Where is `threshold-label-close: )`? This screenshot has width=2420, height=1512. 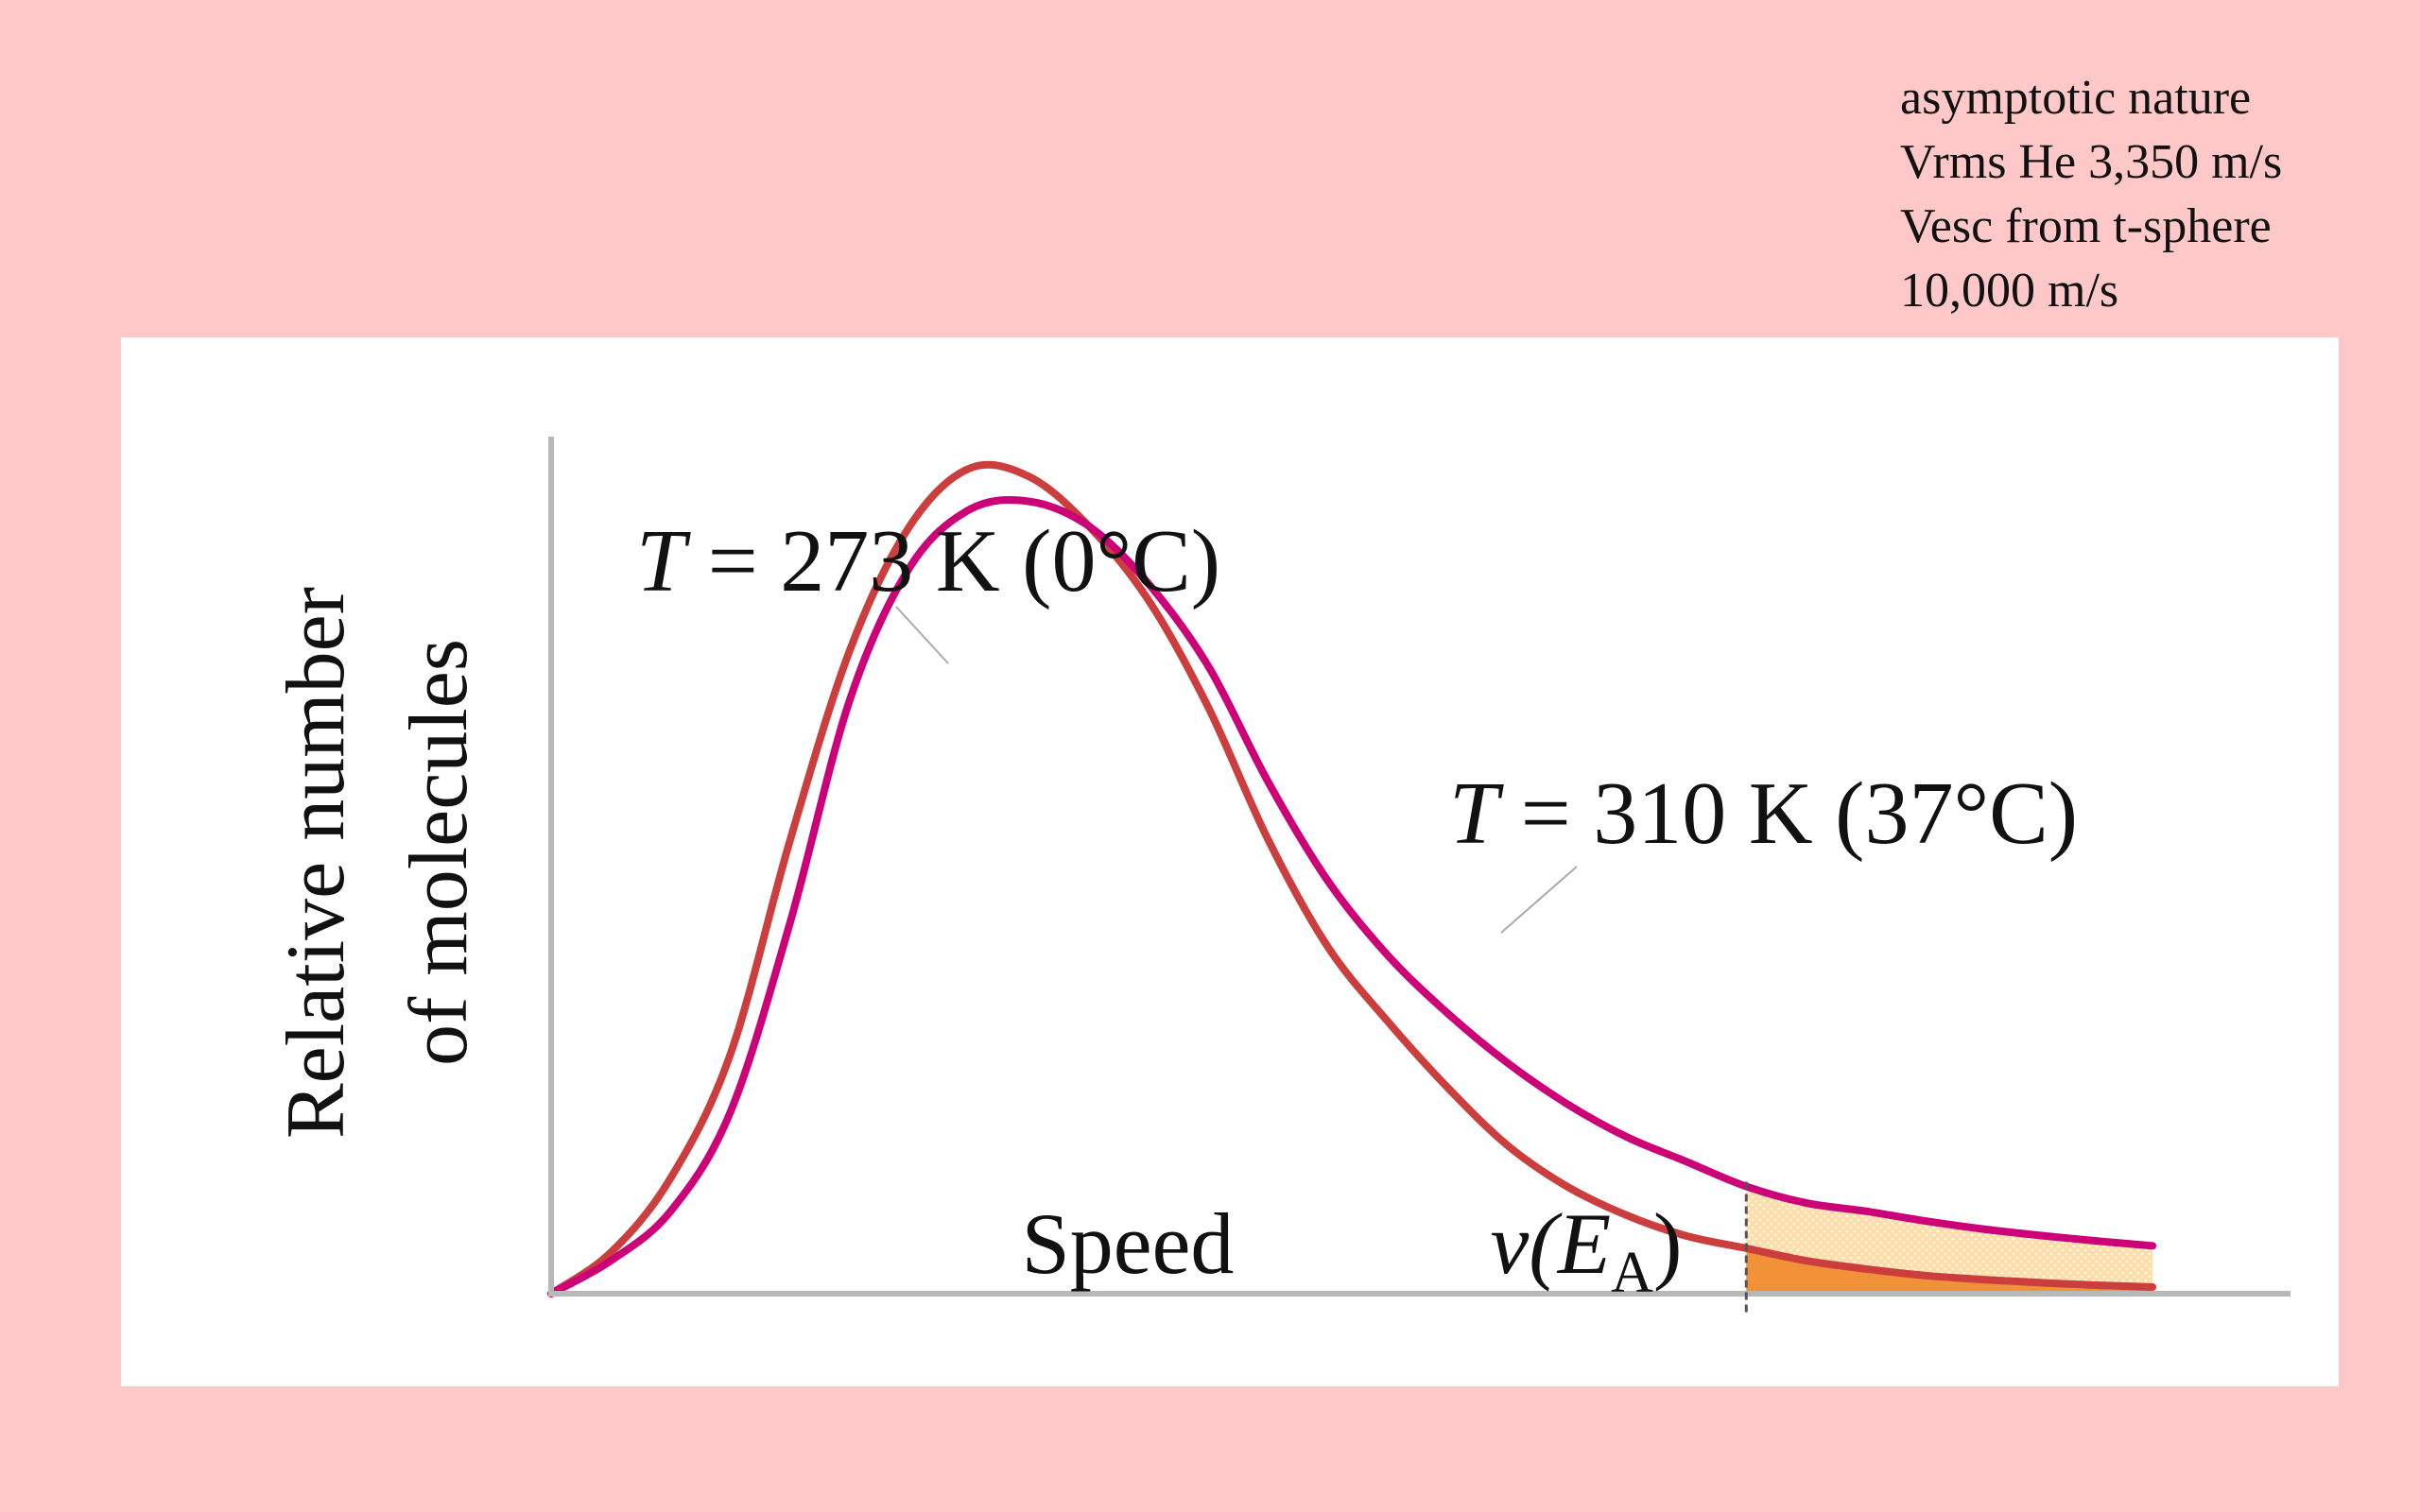 threshold-label-close: ) is located at coordinates (1668, 1243).